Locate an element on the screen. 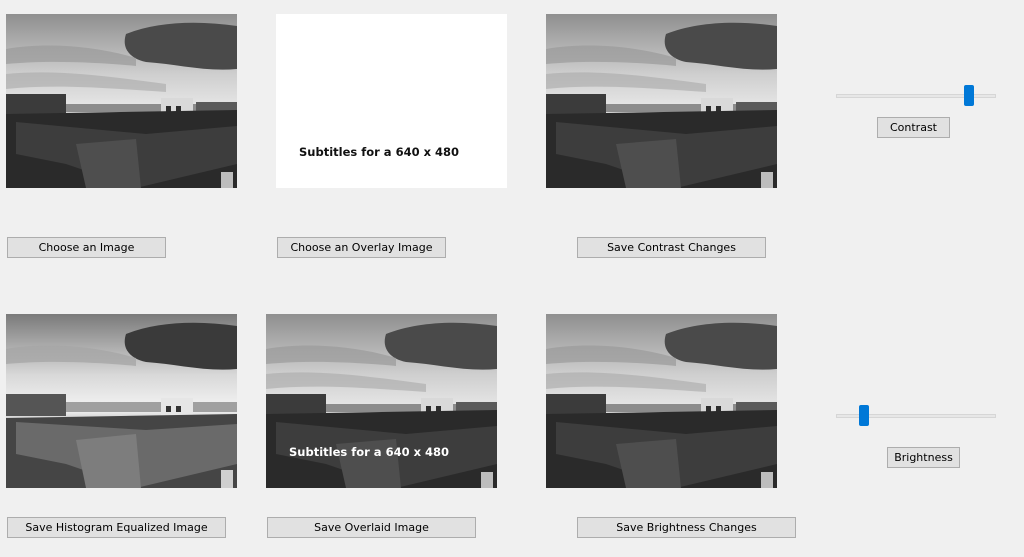 The width and height of the screenshot is (1024, 557). save-contrast-button: Save Contrast Changes is located at coordinates (671, 247).